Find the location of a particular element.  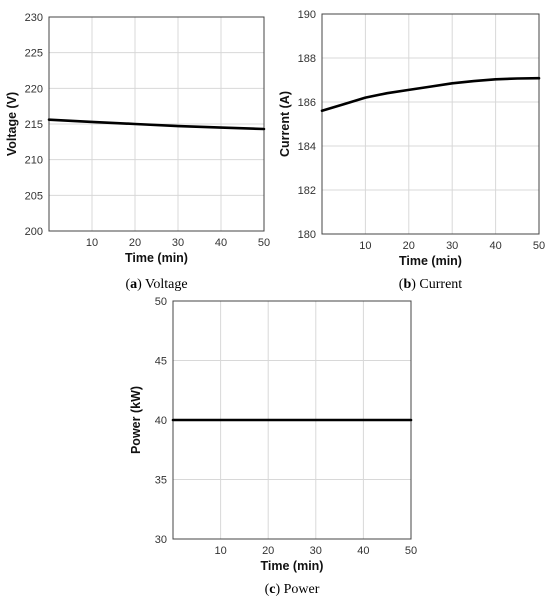

chart-b-x-tick-label: 40 is located at coordinates (495, 246).